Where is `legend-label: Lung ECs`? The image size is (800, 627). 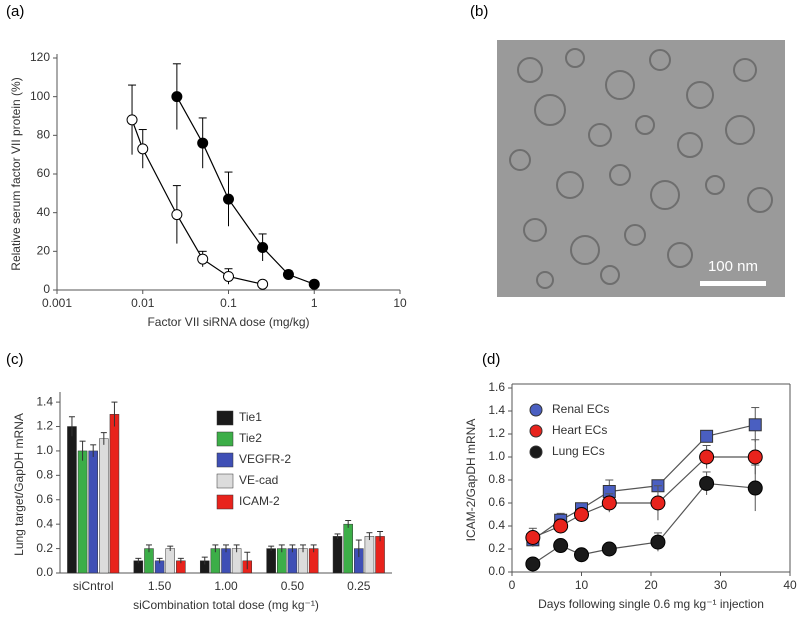
legend-label: Lung ECs is located at coordinates (578, 451).